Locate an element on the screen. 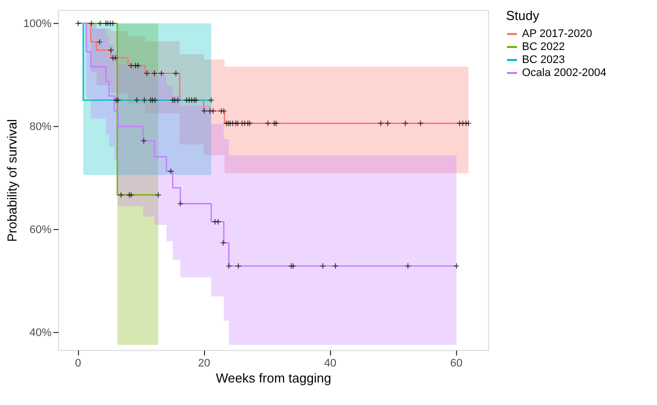  x-tick-label: 60 is located at coordinates (456, 364).